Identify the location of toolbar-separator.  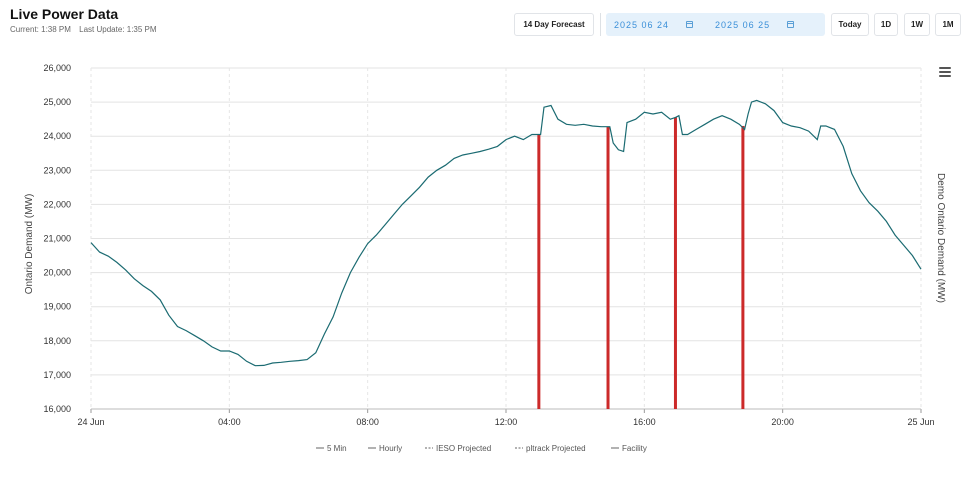
(600, 24).